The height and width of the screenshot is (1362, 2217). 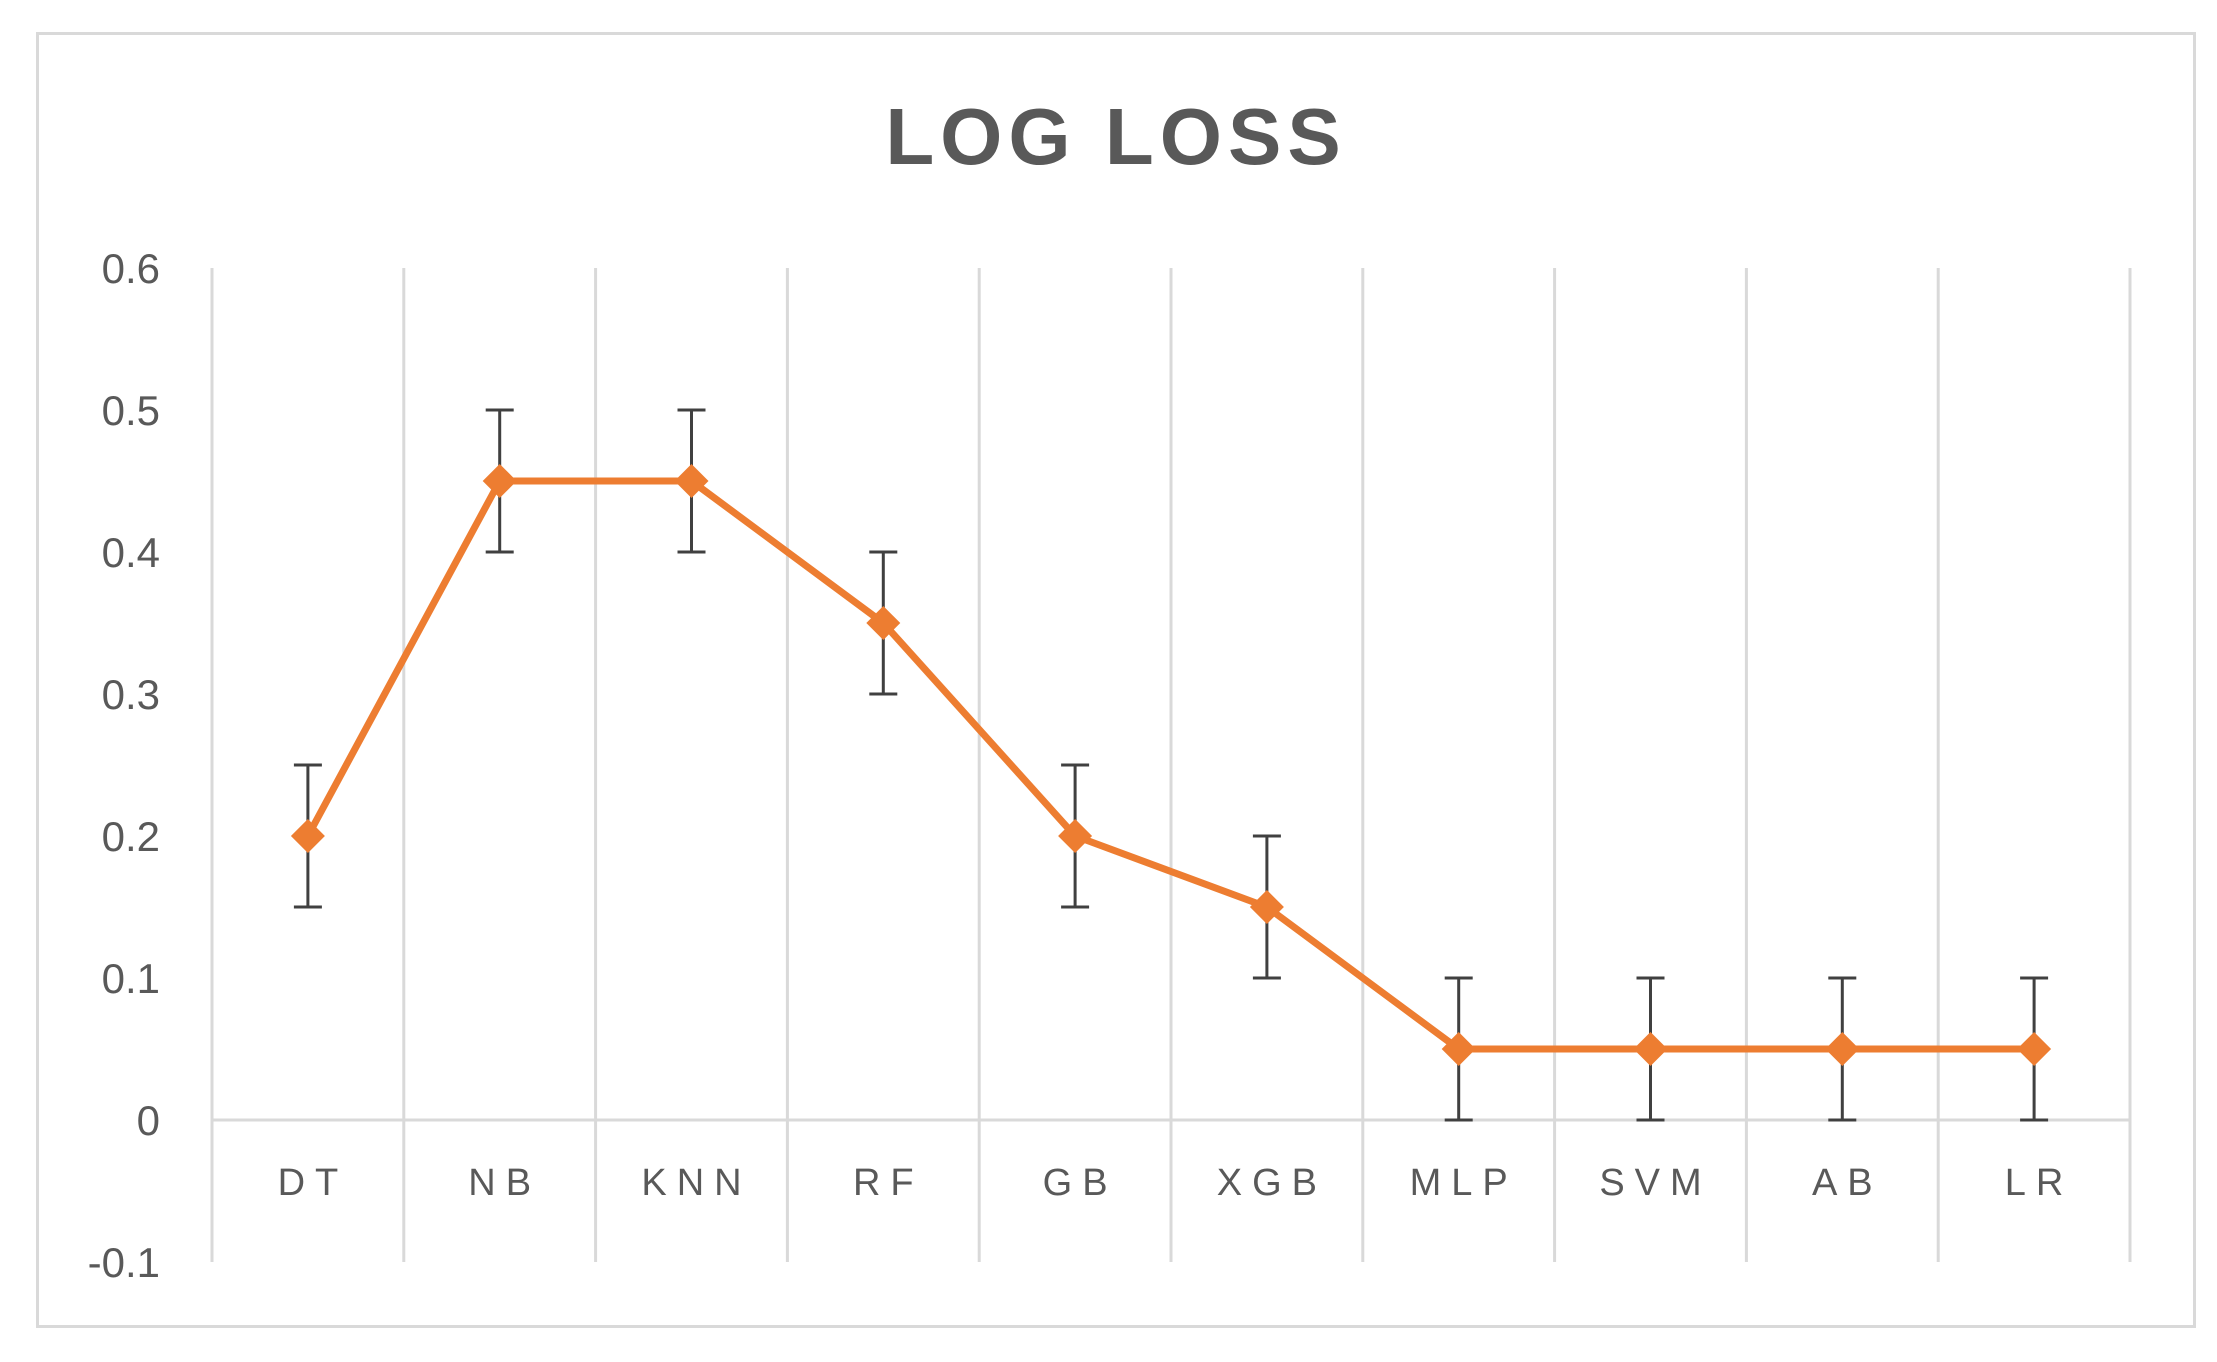 I want to click on x-tick-labels: DT NB KNN RF GB XGB MLP SVM AB LR, so click(x=1176, y=1183).